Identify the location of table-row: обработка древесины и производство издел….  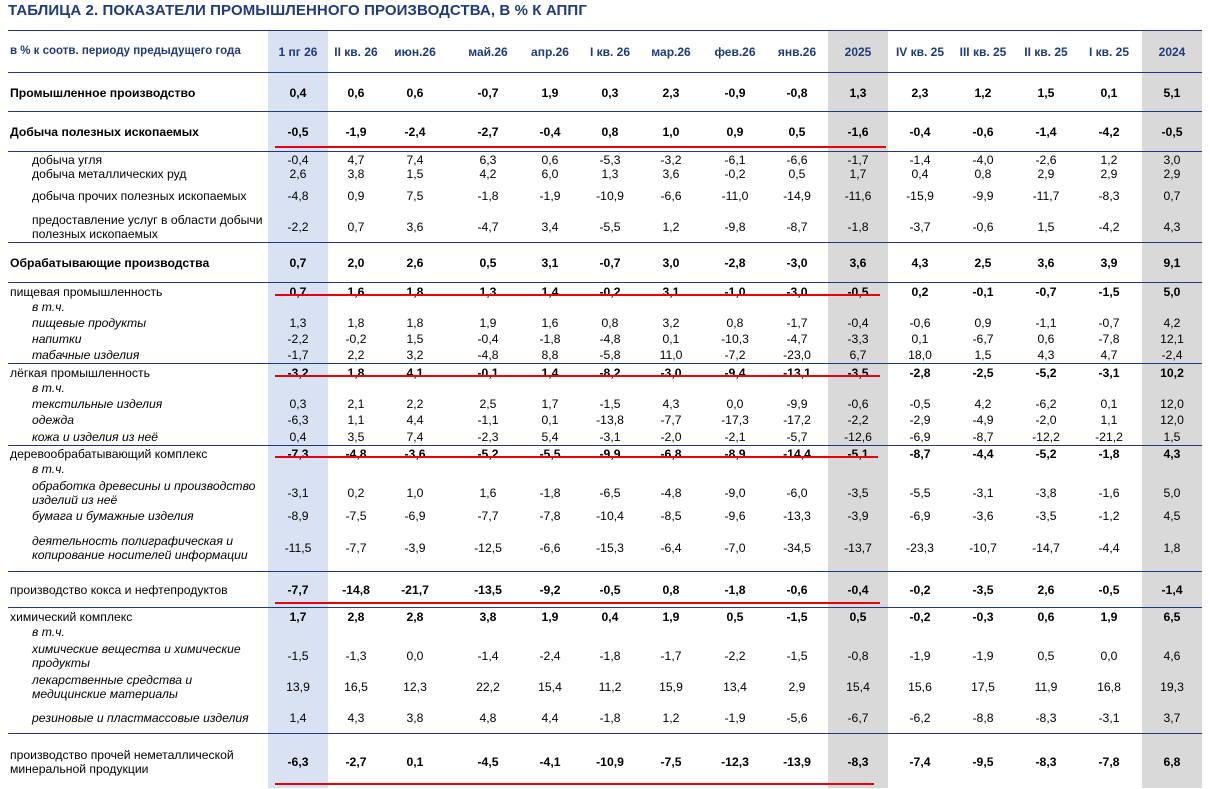
(605, 492).